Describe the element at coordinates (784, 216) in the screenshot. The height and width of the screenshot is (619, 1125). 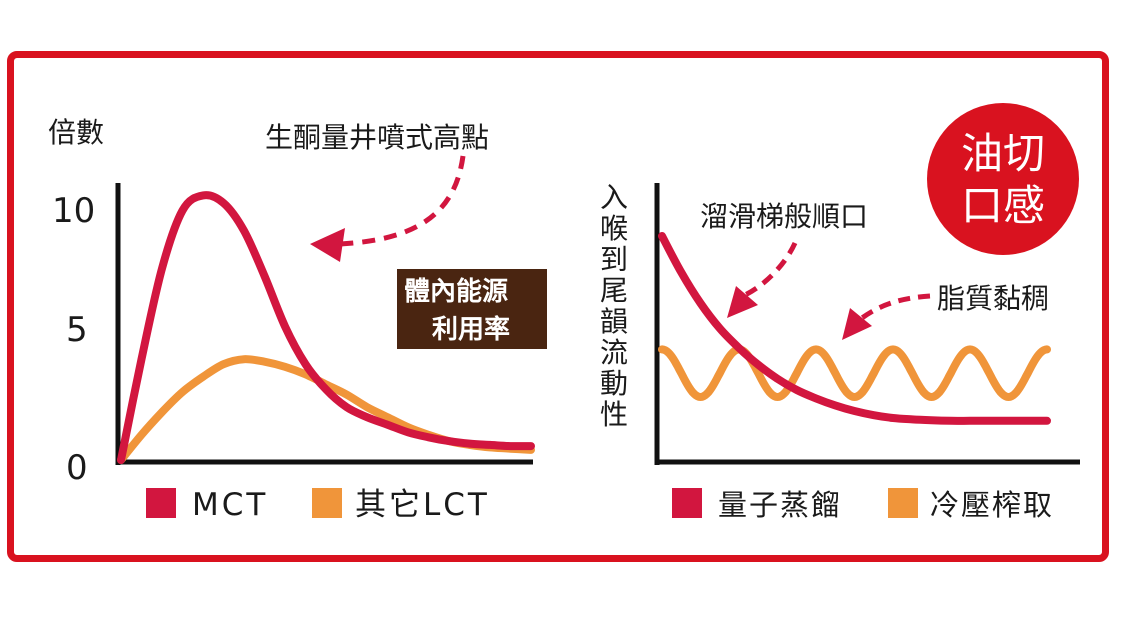
I see `right-callout-top: 溜滑梯般順口` at that location.